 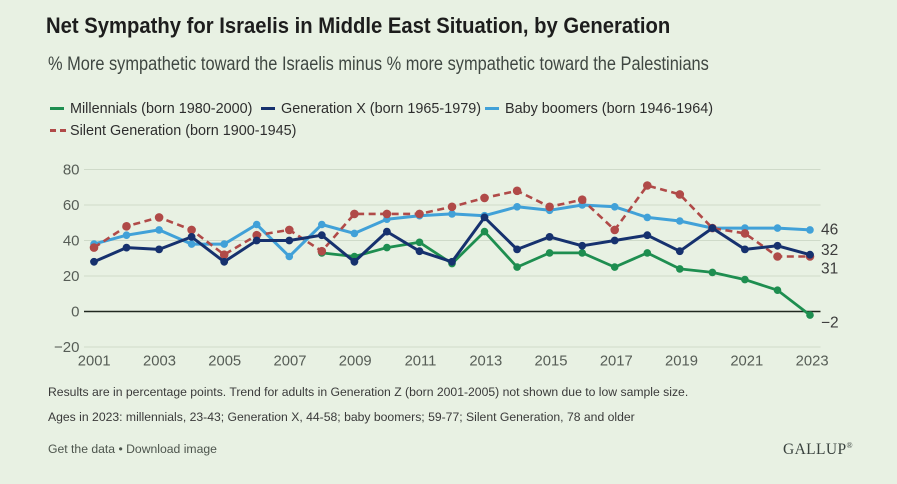 I want to click on svg-text: 2009, so click(x=355, y=361).